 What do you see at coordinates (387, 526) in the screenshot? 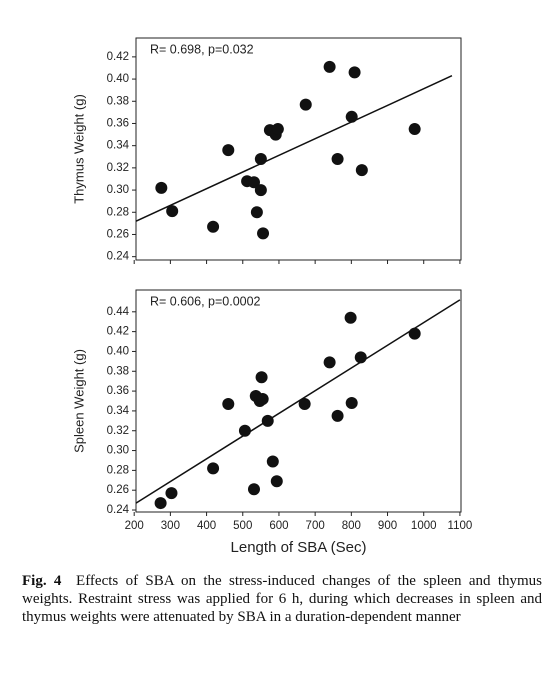
I see `x-tick-label: 900` at bounding box center [387, 526].